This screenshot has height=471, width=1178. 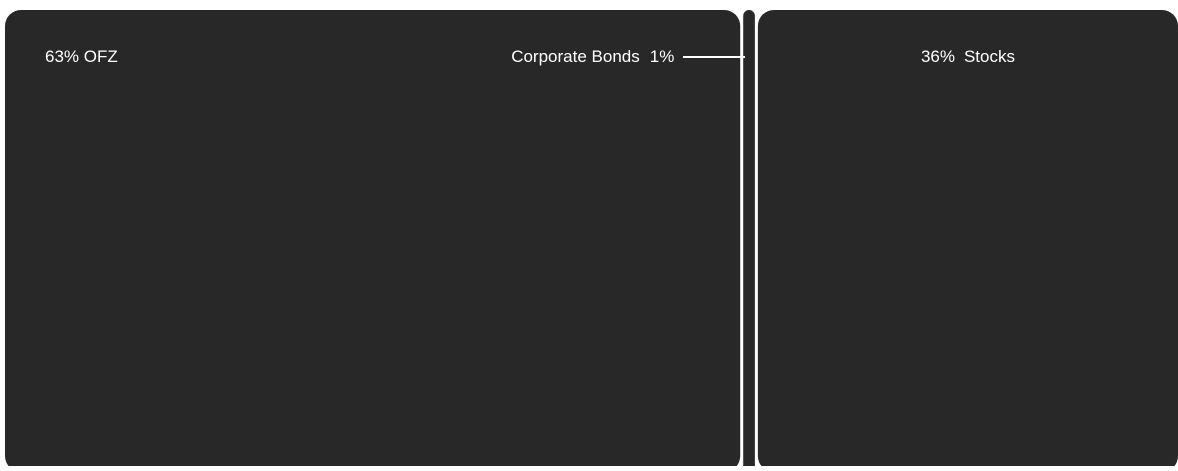 I want to click on segment-label-stocks: 36% Stocks, so click(x=968, y=57).